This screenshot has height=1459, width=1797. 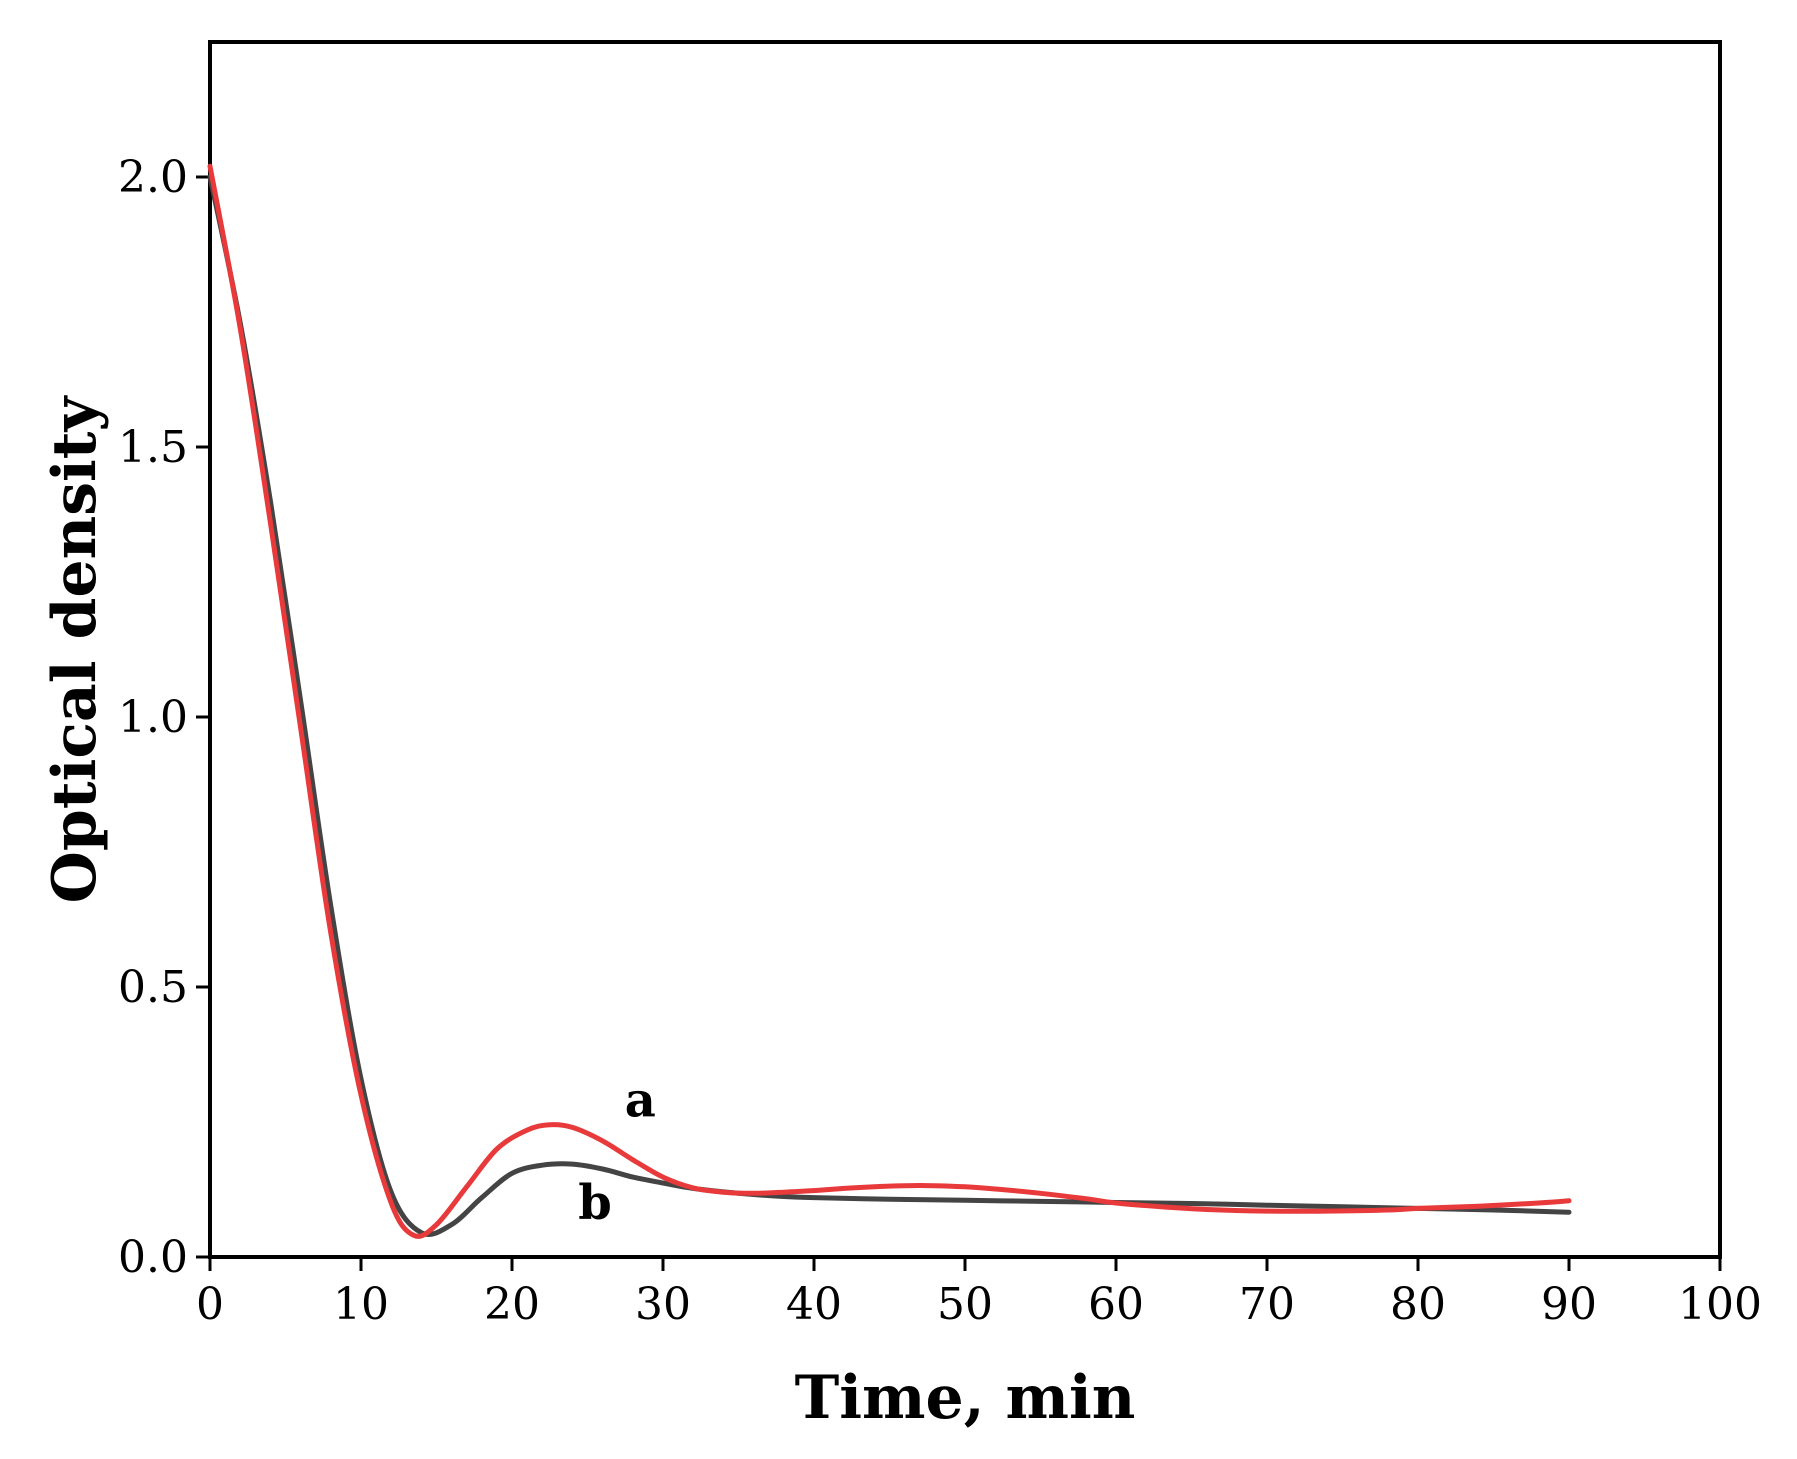 What do you see at coordinates (1116, 1304) in the screenshot?
I see `x-tick-label: 60` at bounding box center [1116, 1304].